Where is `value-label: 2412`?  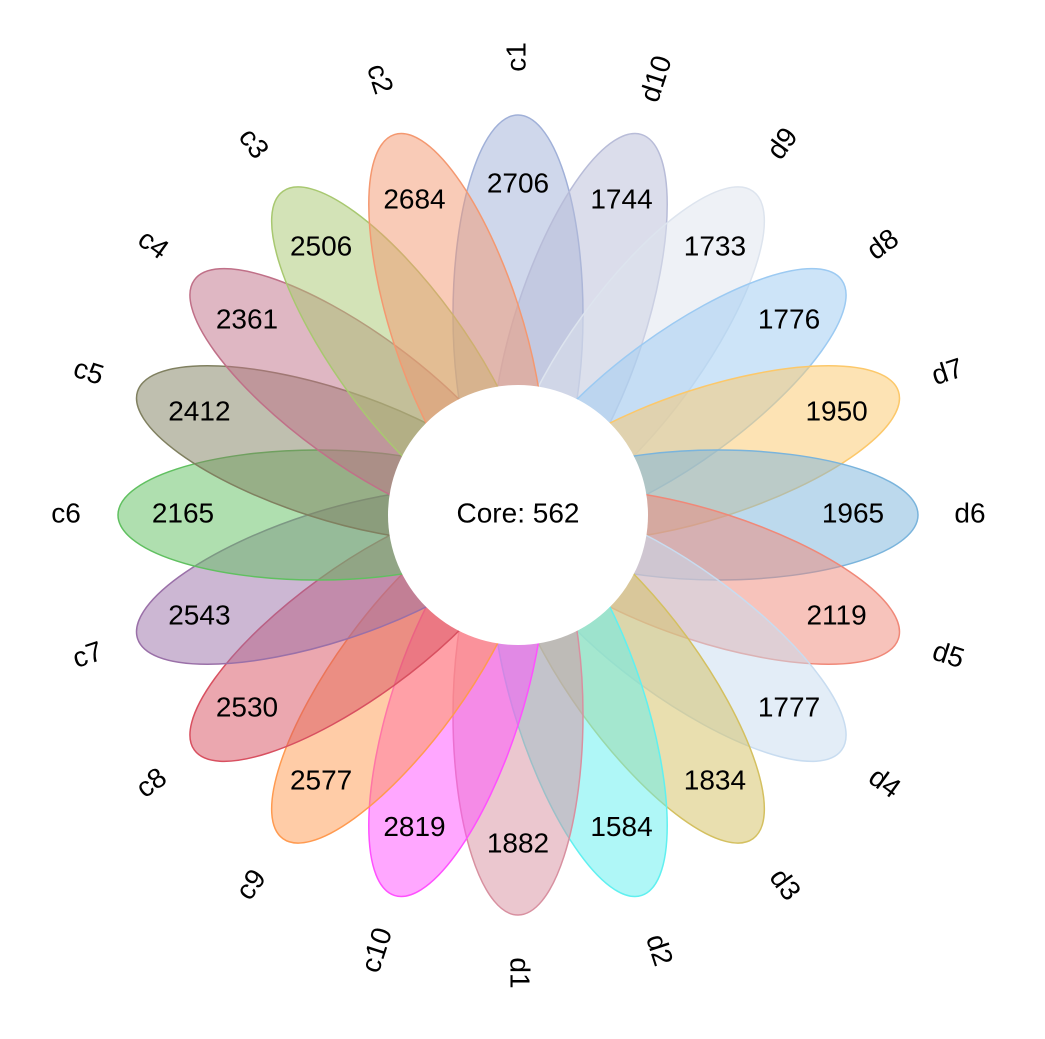 value-label: 2412 is located at coordinates (199, 410).